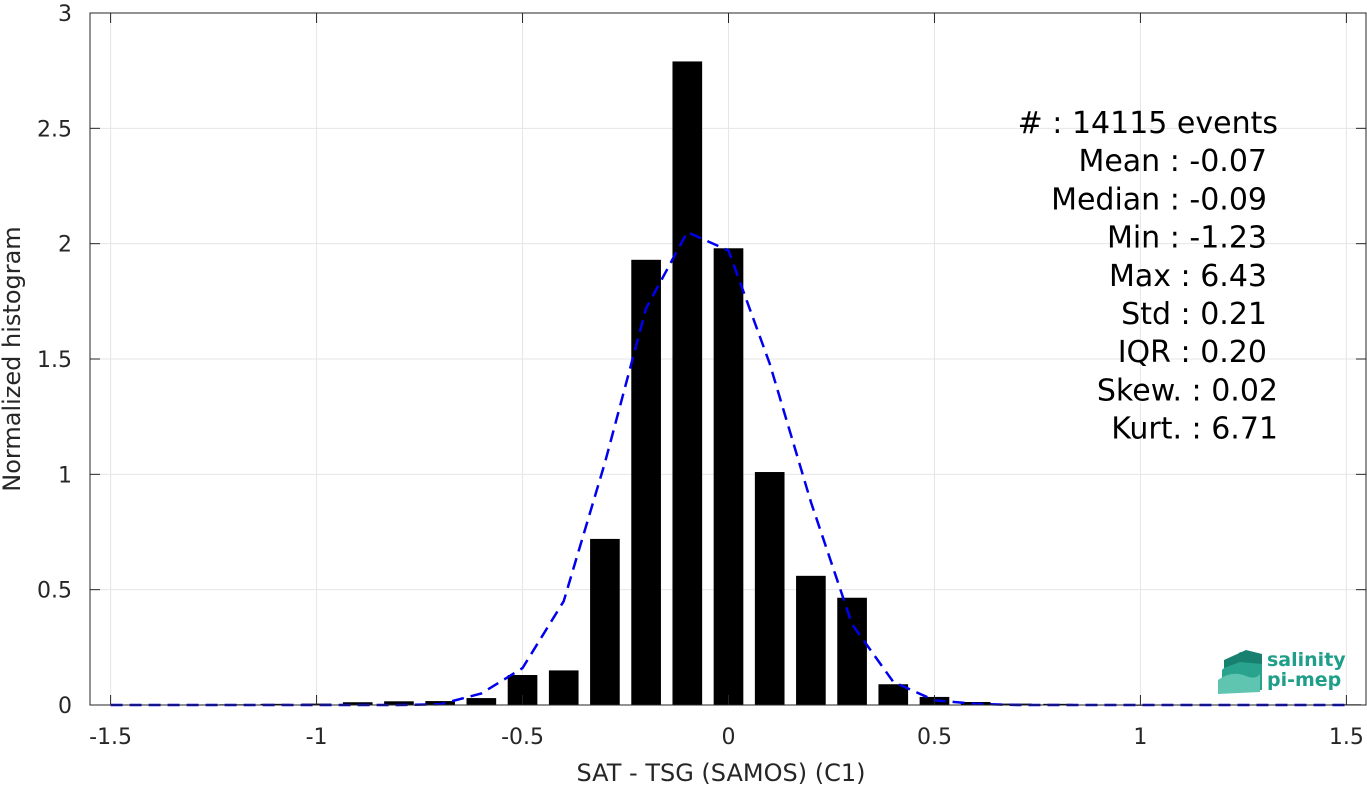 The width and height of the screenshot is (1367, 785). What do you see at coordinates (1240, 672) in the screenshot?
I see `logo-icon` at bounding box center [1240, 672].